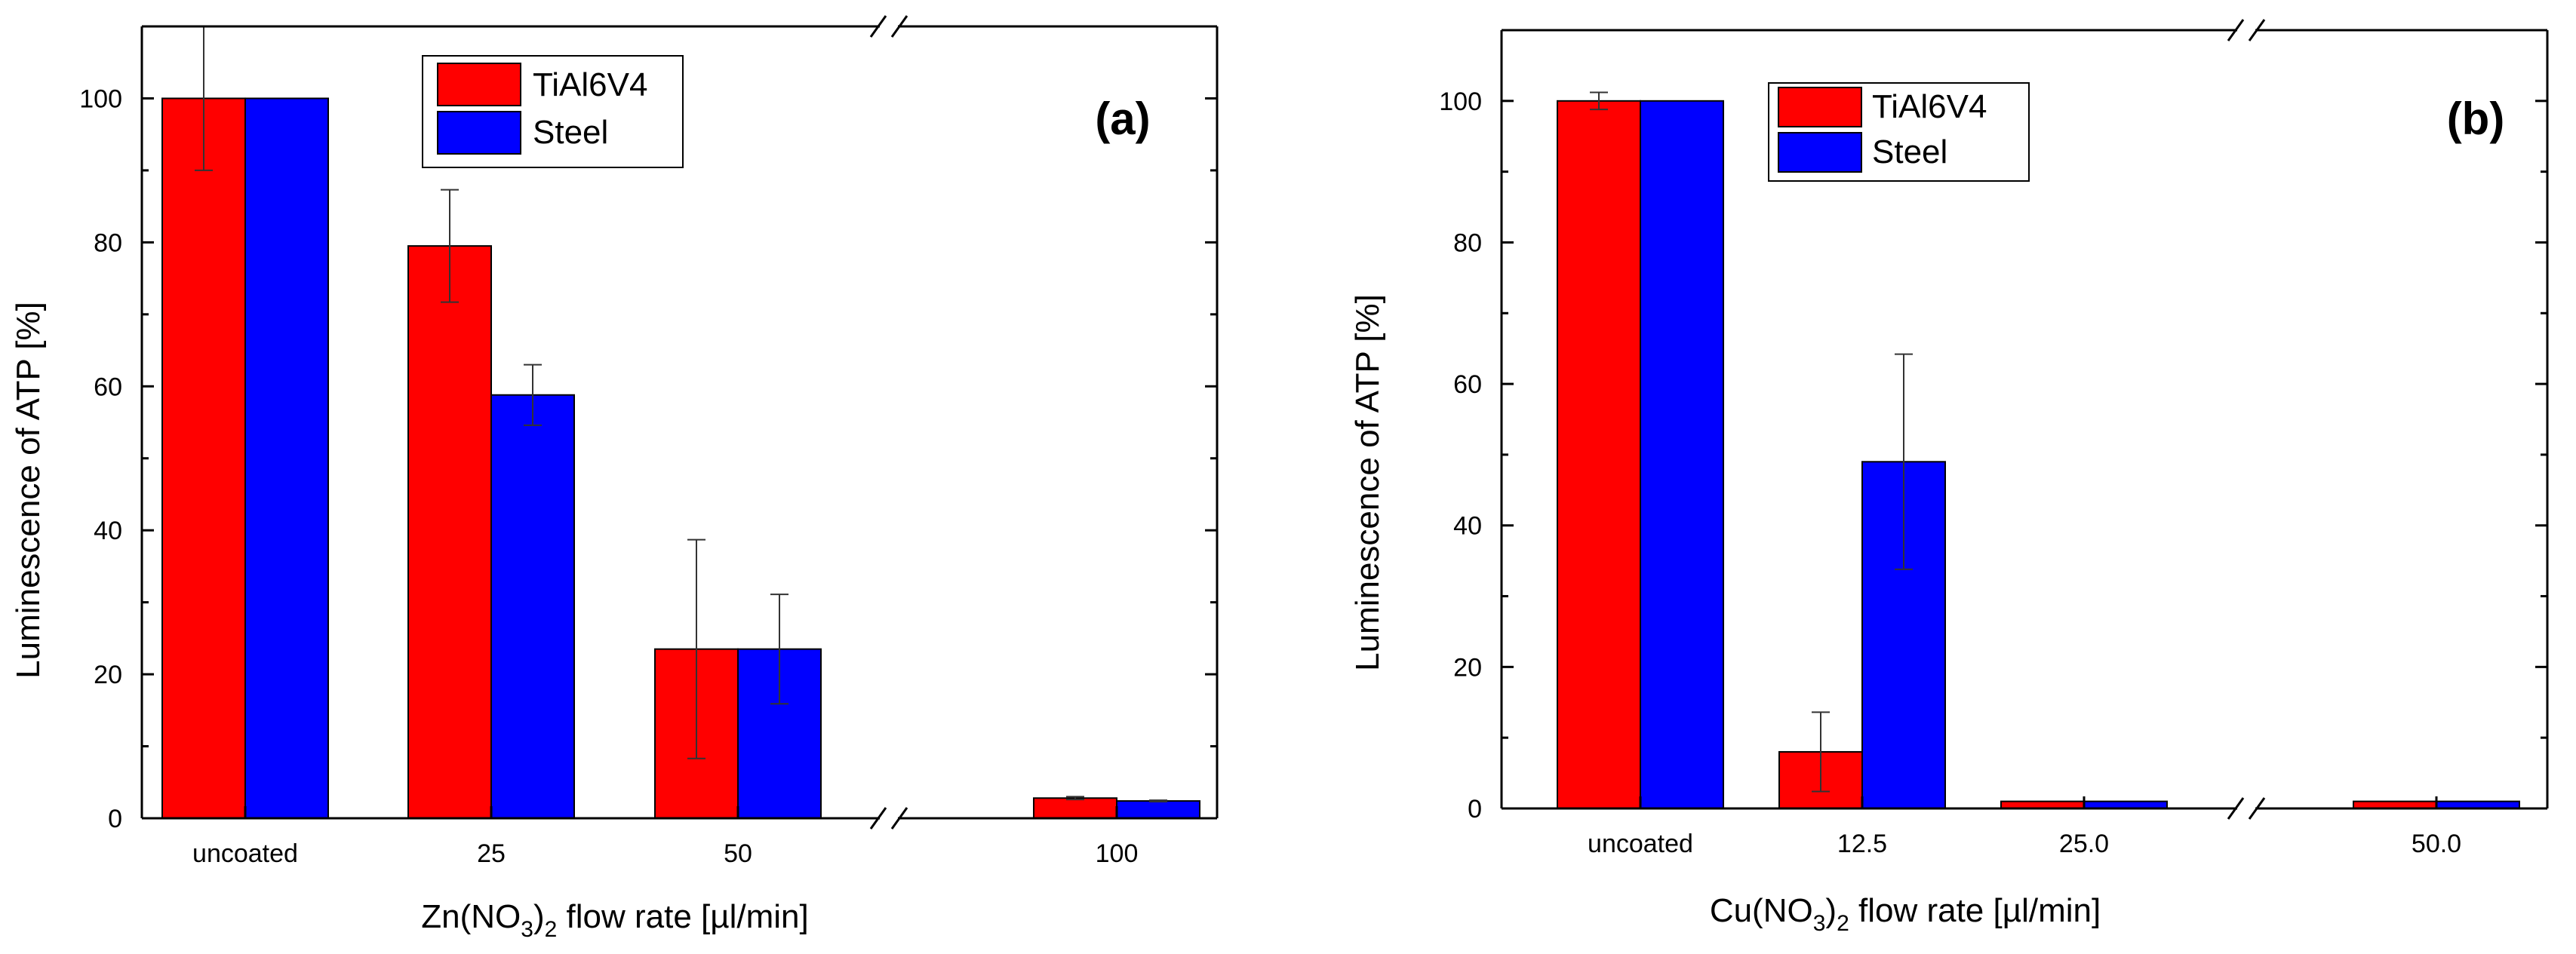 The image size is (2576, 954). What do you see at coordinates (1367, 482) in the screenshot?
I see `chart-b-ylabel: Luminescence of ATP [%]` at bounding box center [1367, 482].